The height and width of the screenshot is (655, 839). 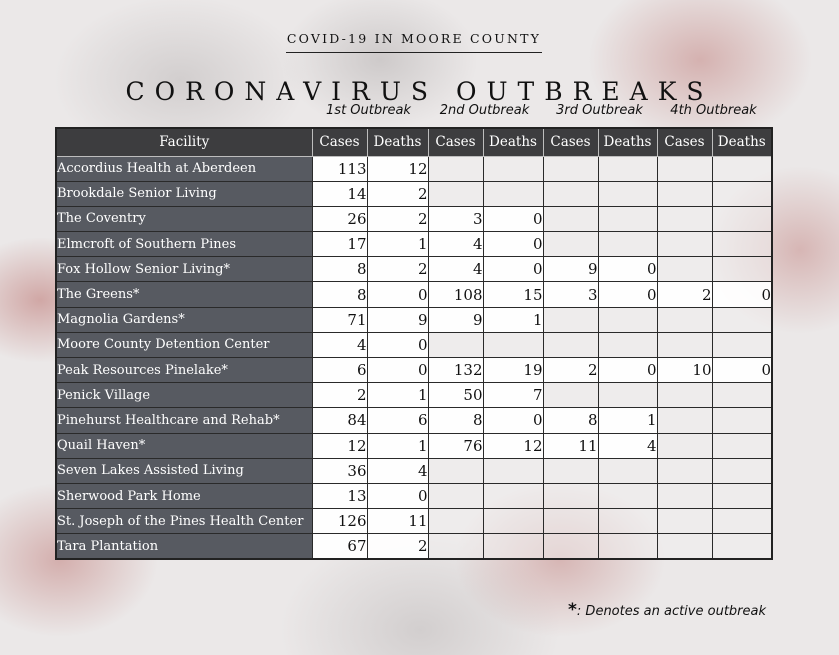 I want to click on table-row: Accordius Health at Aberdeen 113 12, so click(x=414, y=168).